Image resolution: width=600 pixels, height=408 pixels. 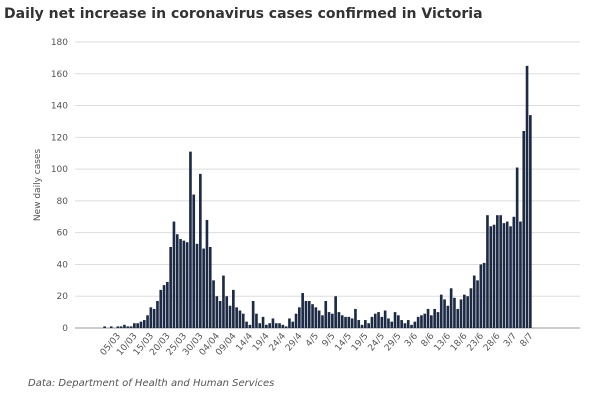 What do you see at coordinates (459, 342) in the screenshot?
I see `x-tick-label: 18/6` at bounding box center [459, 342].